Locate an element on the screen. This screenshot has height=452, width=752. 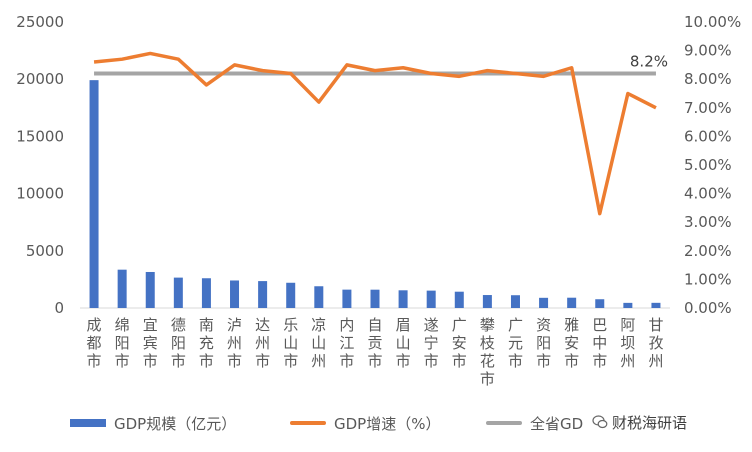
legend-bar: GDP规模（亿元） is located at coordinates (153, 423).